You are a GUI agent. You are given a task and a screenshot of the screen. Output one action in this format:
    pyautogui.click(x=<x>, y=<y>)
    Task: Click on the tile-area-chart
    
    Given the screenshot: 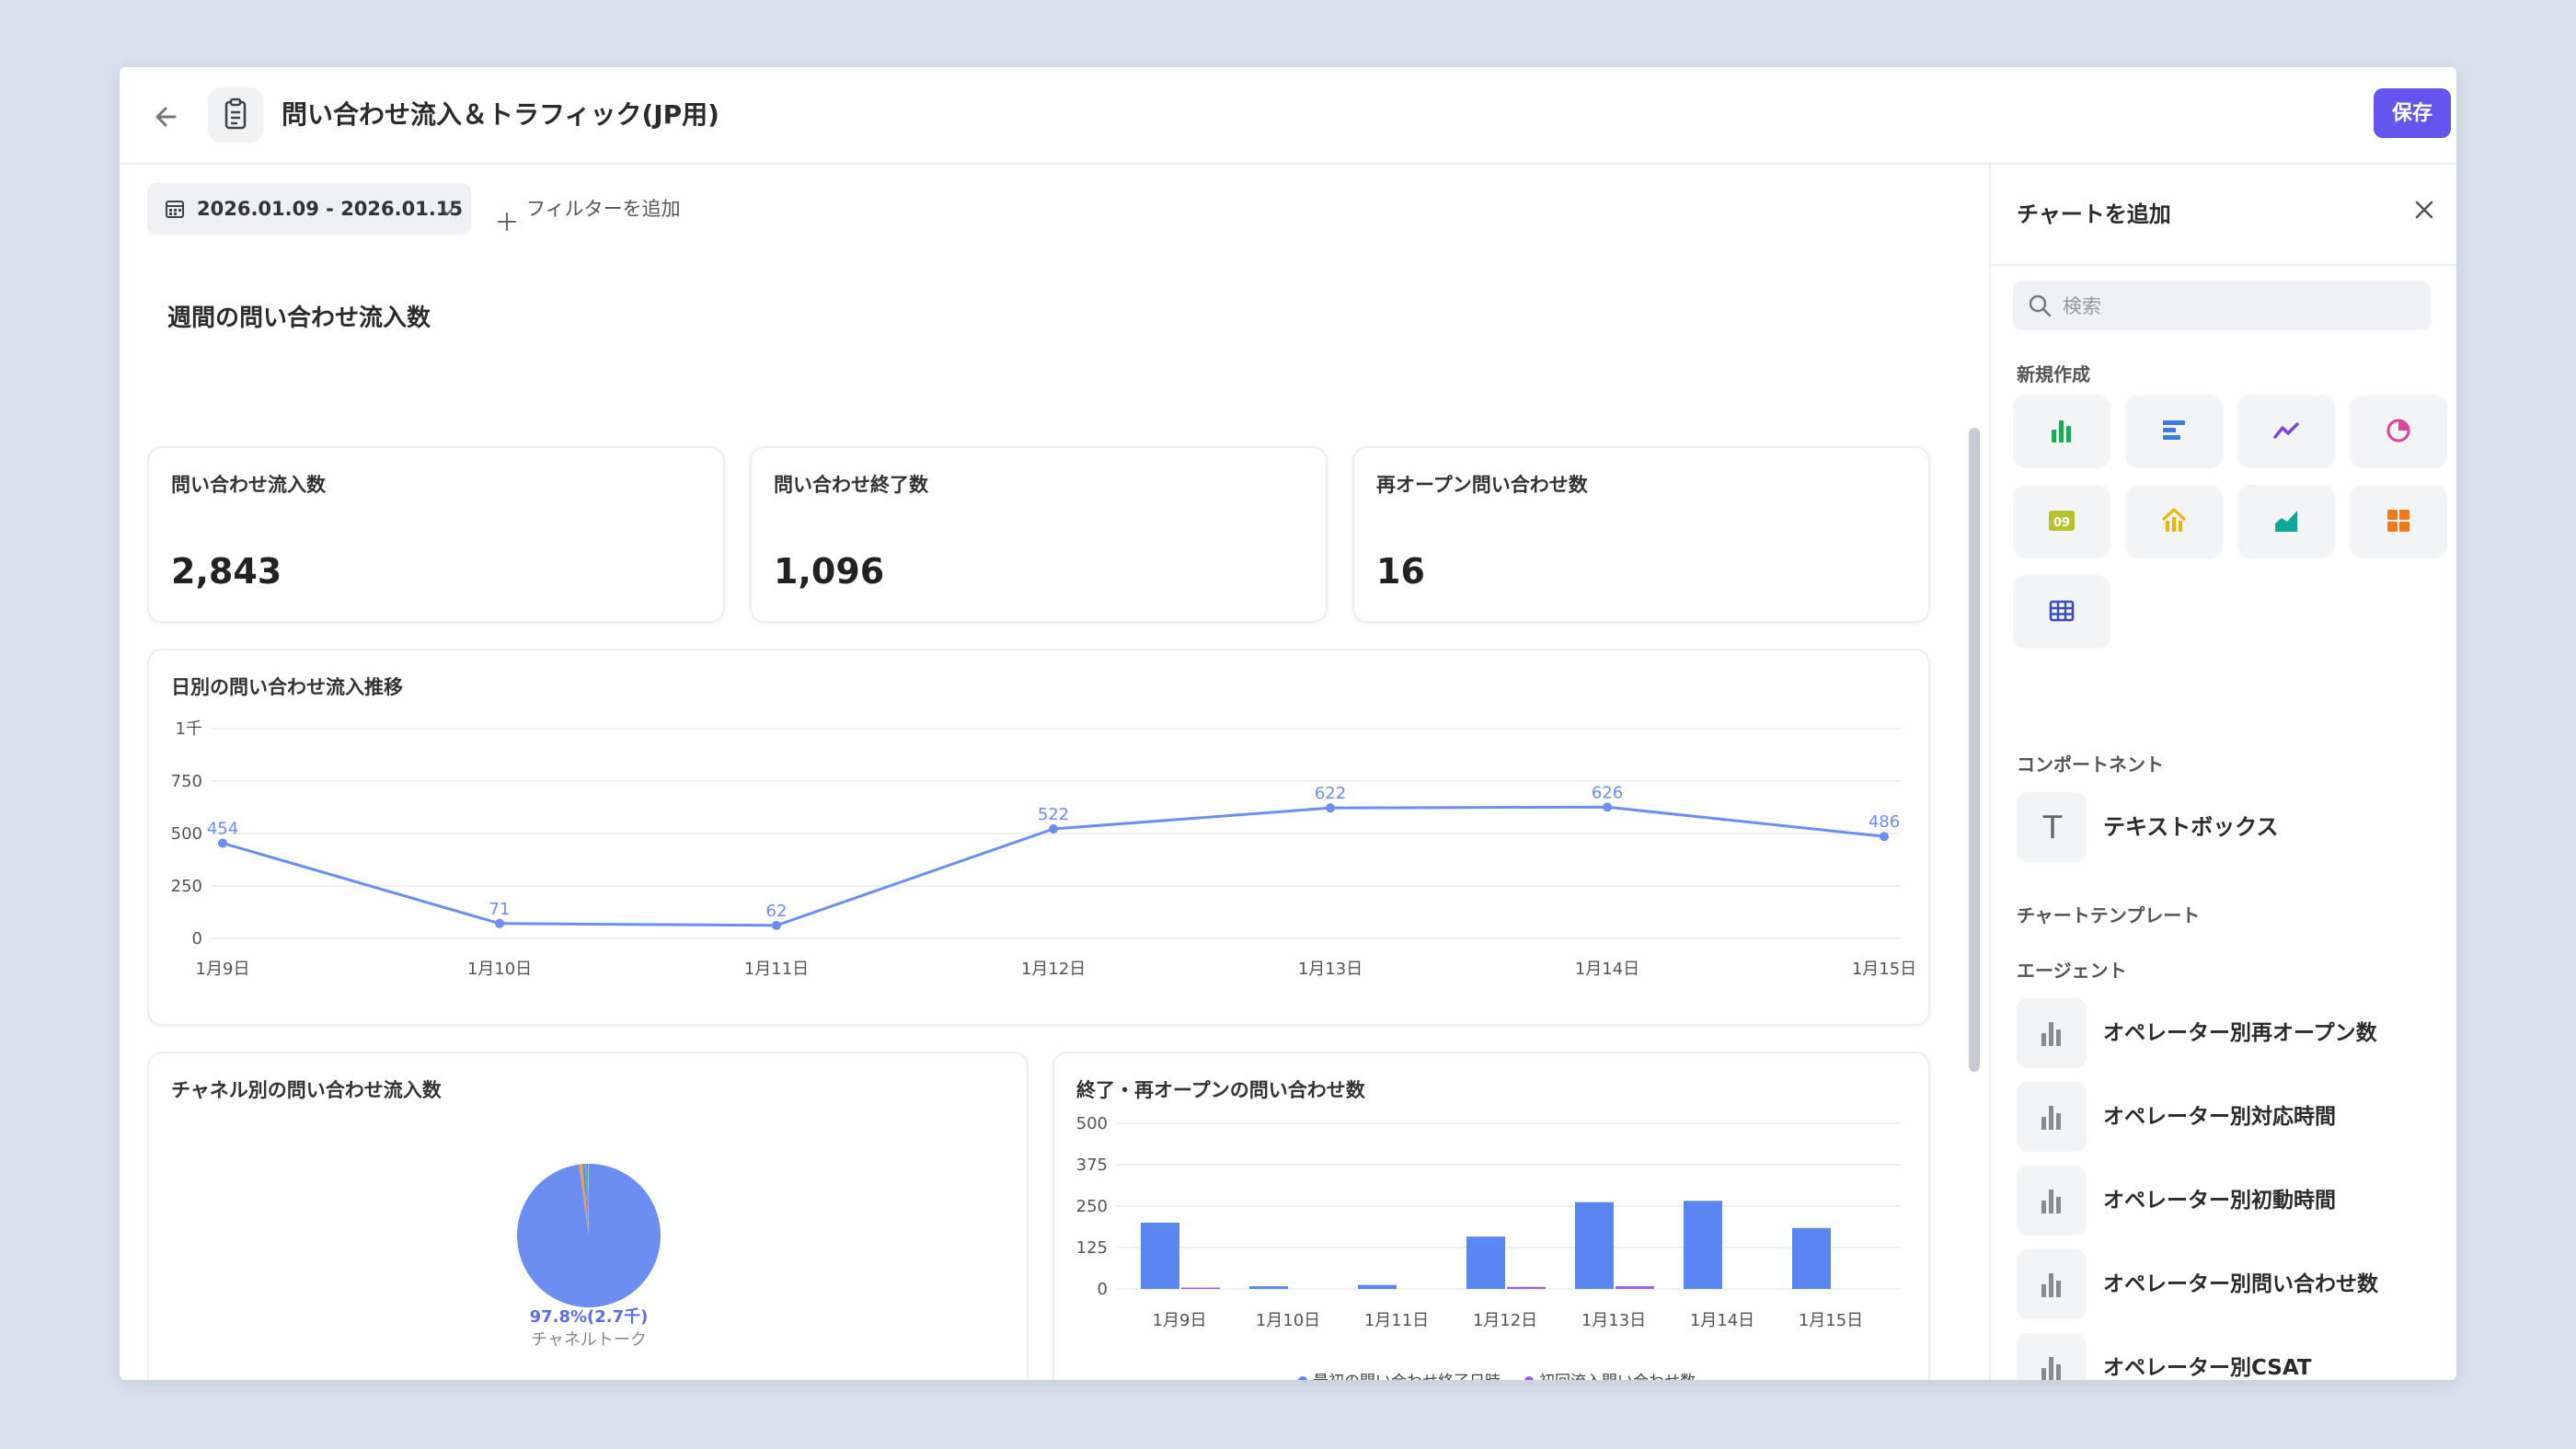 What is the action you would take?
    pyautogui.click(x=2286, y=521)
    